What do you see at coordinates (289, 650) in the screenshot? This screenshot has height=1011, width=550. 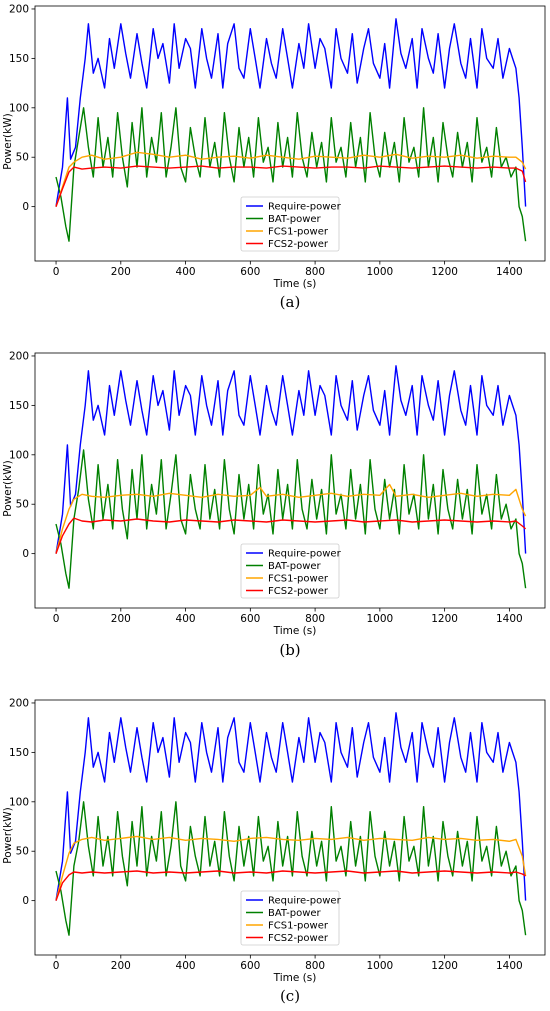 I see `panel-caption: (b)` at bounding box center [289, 650].